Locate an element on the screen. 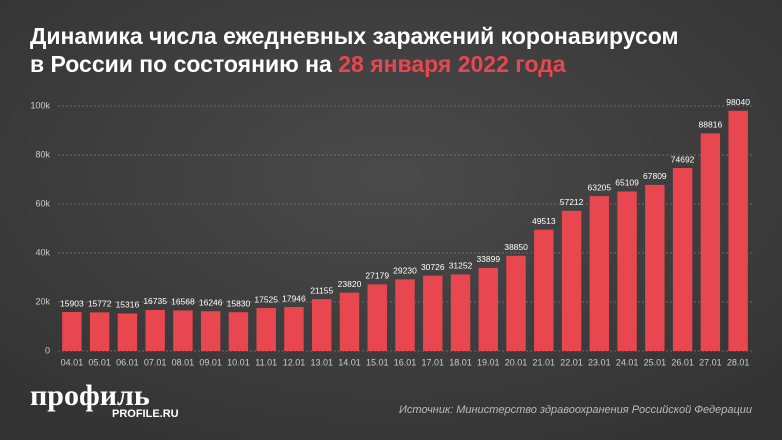  x-tick-label: 13.01 is located at coordinates (321, 362).